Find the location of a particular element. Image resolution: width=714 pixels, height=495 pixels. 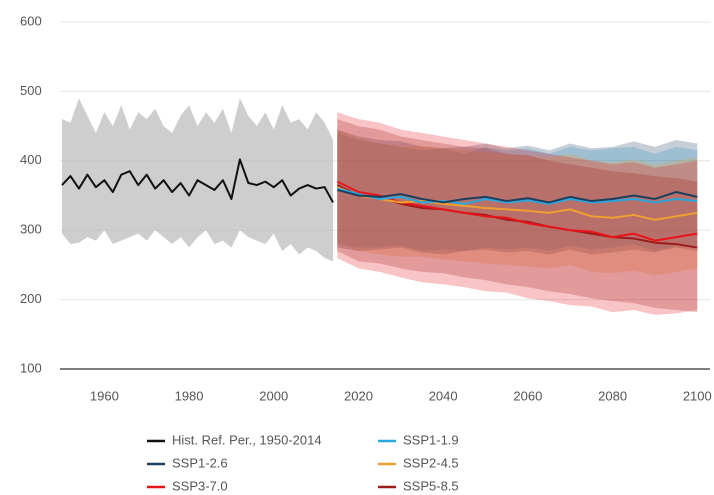

legend-label: SSP1-2.6 is located at coordinates (200, 462).